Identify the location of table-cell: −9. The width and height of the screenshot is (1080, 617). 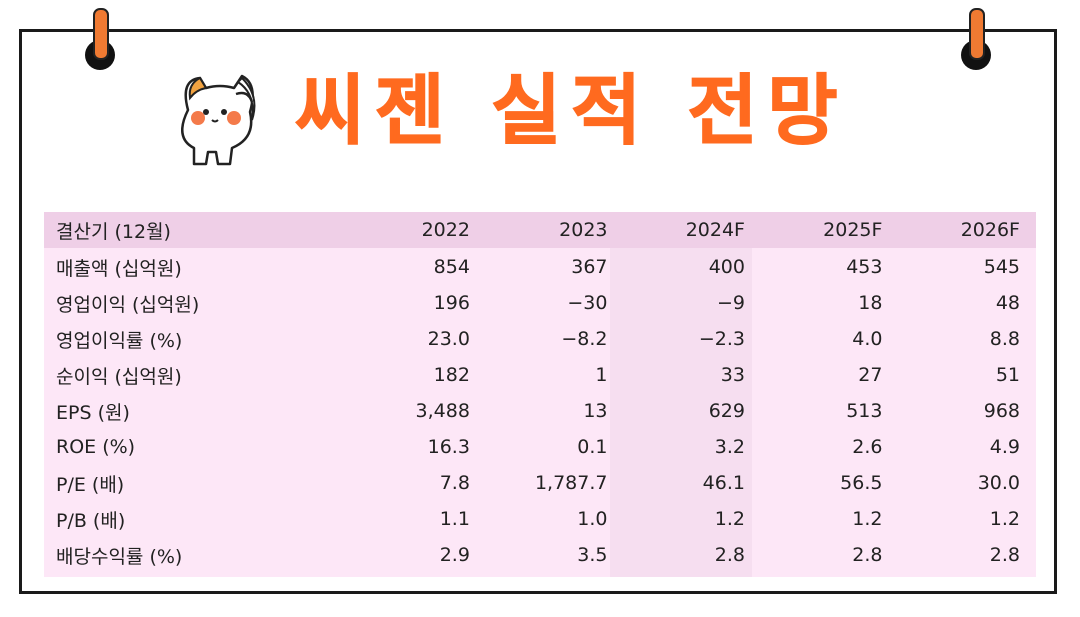
(730, 303).